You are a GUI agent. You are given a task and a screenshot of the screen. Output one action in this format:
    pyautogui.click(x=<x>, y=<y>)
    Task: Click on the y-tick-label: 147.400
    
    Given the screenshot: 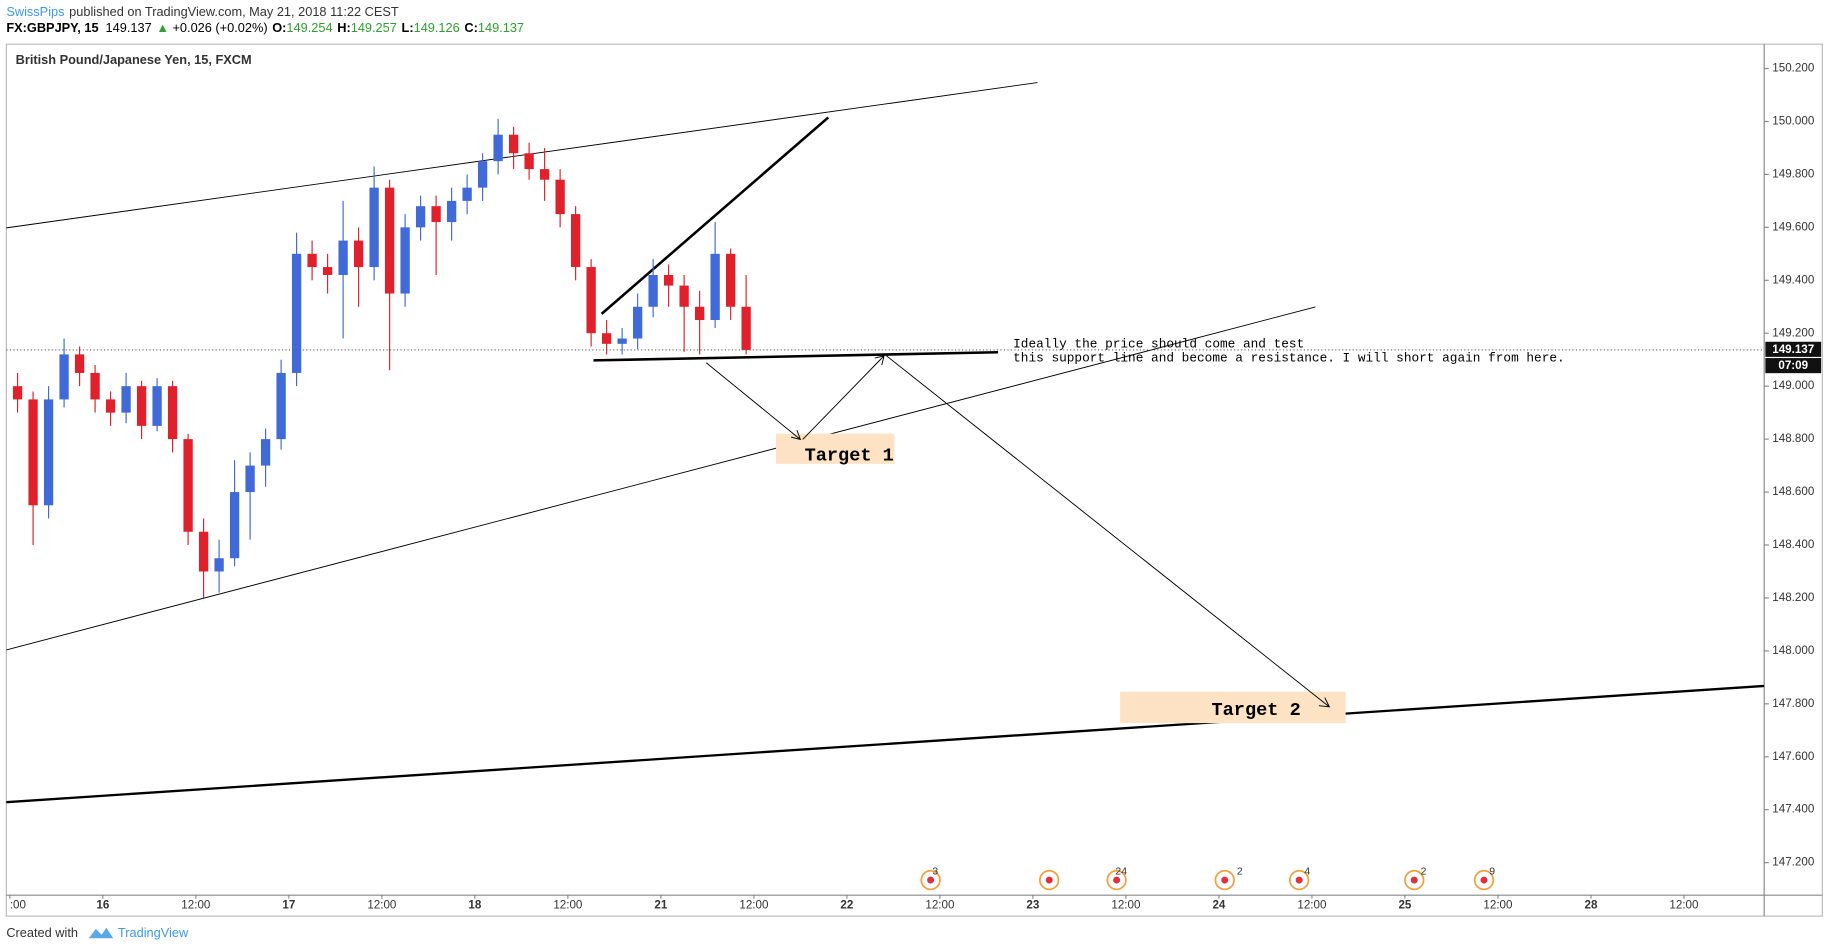 What is the action you would take?
    pyautogui.click(x=1793, y=809)
    